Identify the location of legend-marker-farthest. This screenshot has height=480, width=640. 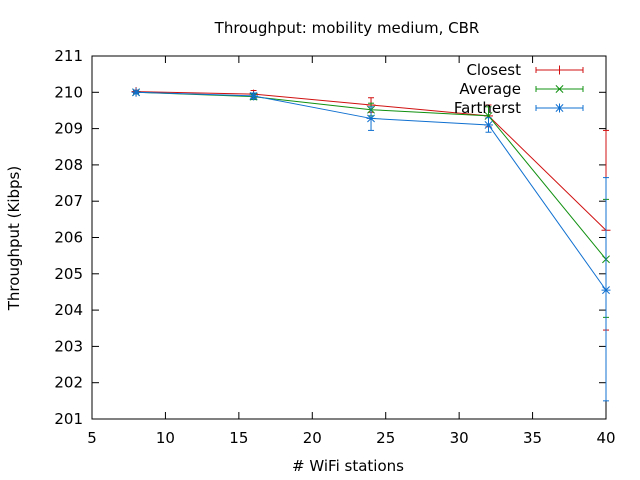
(559, 108).